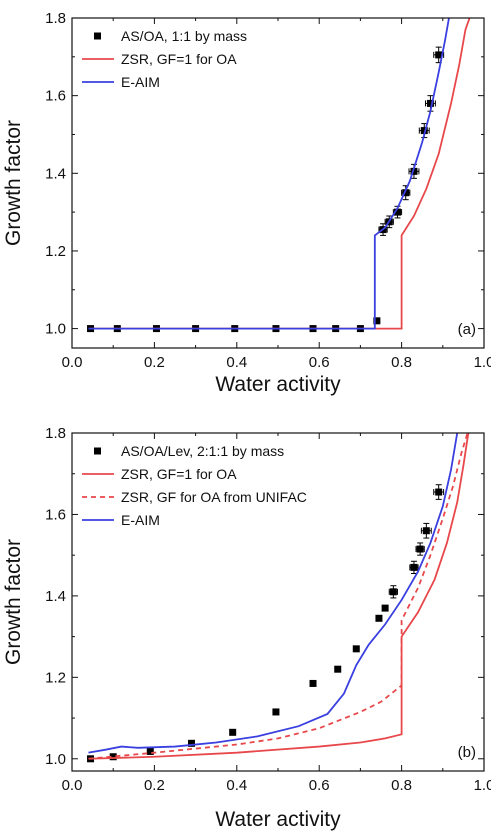  What do you see at coordinates (140, 82) in the screenshot?
I see `panel-a-legend-label: E-AIM` at bounding box center [140, 82].